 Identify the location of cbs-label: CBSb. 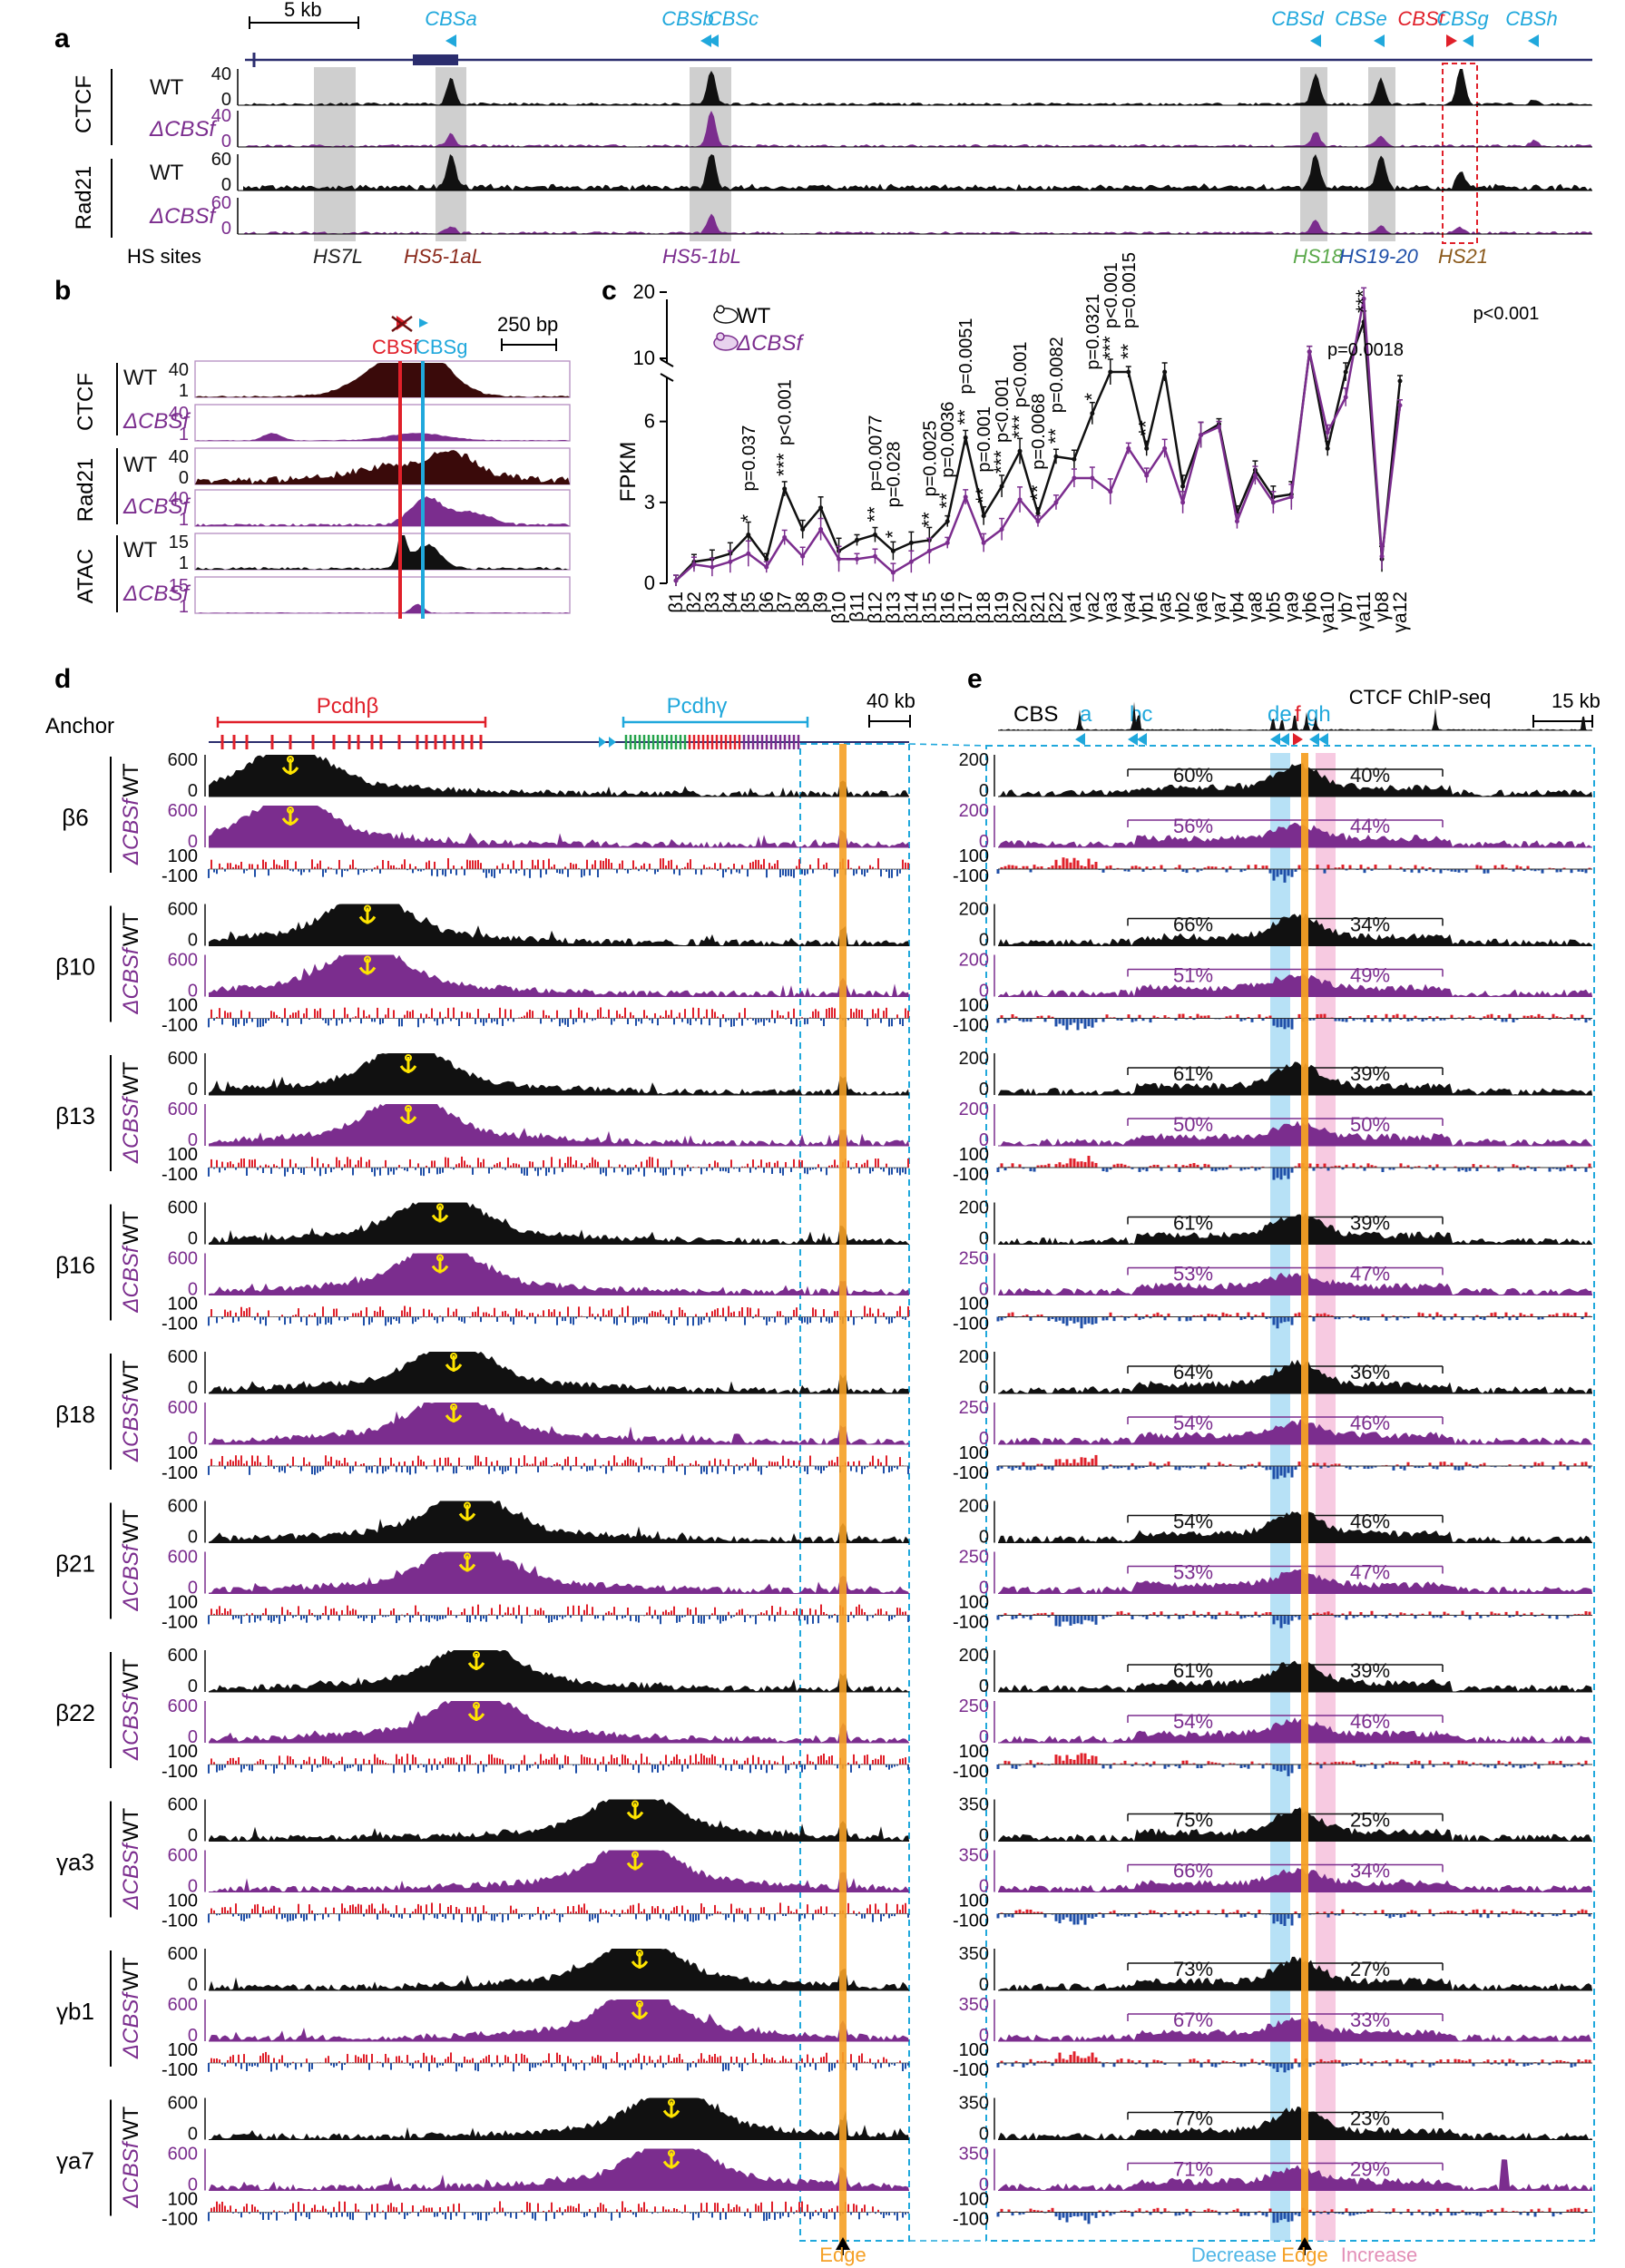
(687, 18).